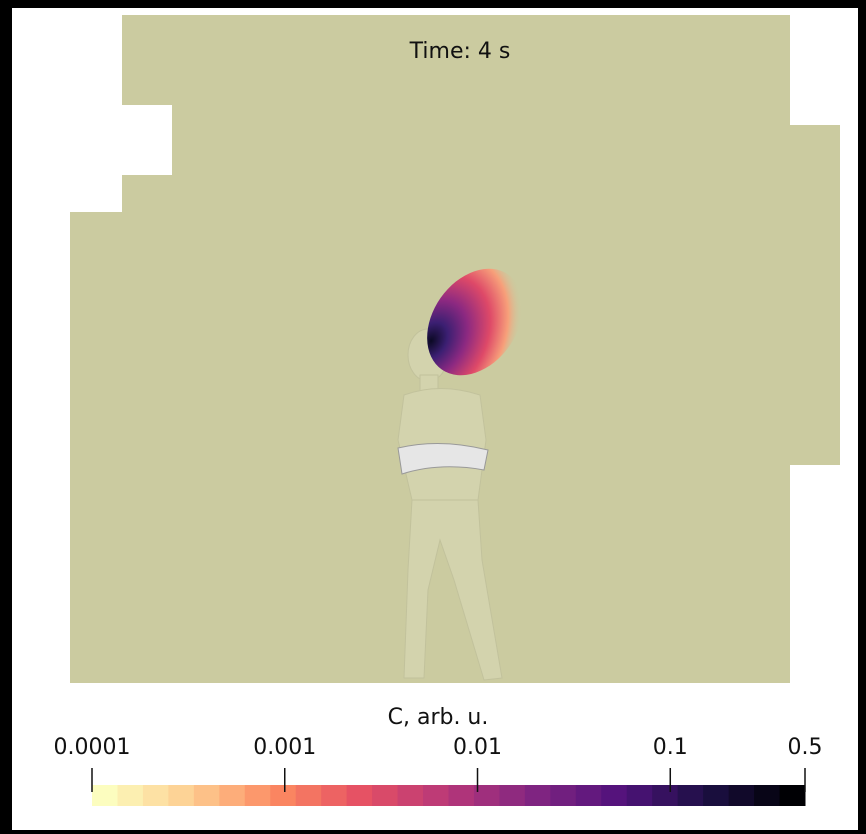  What do you see at coordinates (460, 51) in the screenshot?
I see `time-label: Time: 4 s` at bounding box center [460, 51].